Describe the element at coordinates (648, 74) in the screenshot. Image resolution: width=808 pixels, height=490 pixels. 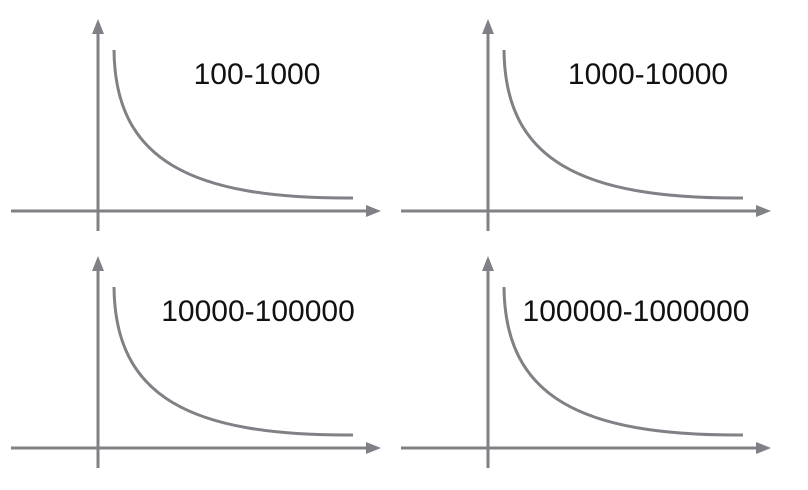
I see `panel-label-2: 1000-10000` at that location.